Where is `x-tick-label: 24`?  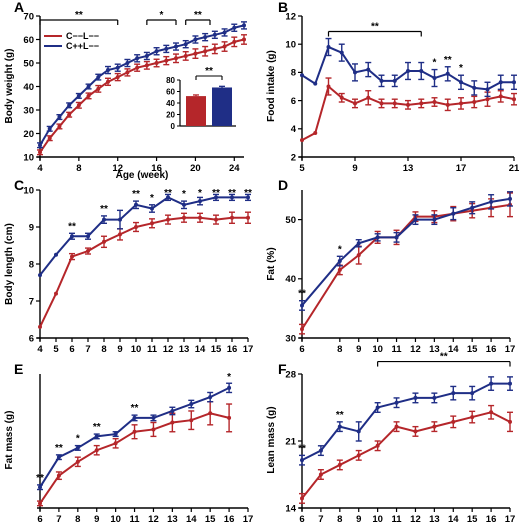 x-tick-label: 24 is located at coordinates (234, 168).